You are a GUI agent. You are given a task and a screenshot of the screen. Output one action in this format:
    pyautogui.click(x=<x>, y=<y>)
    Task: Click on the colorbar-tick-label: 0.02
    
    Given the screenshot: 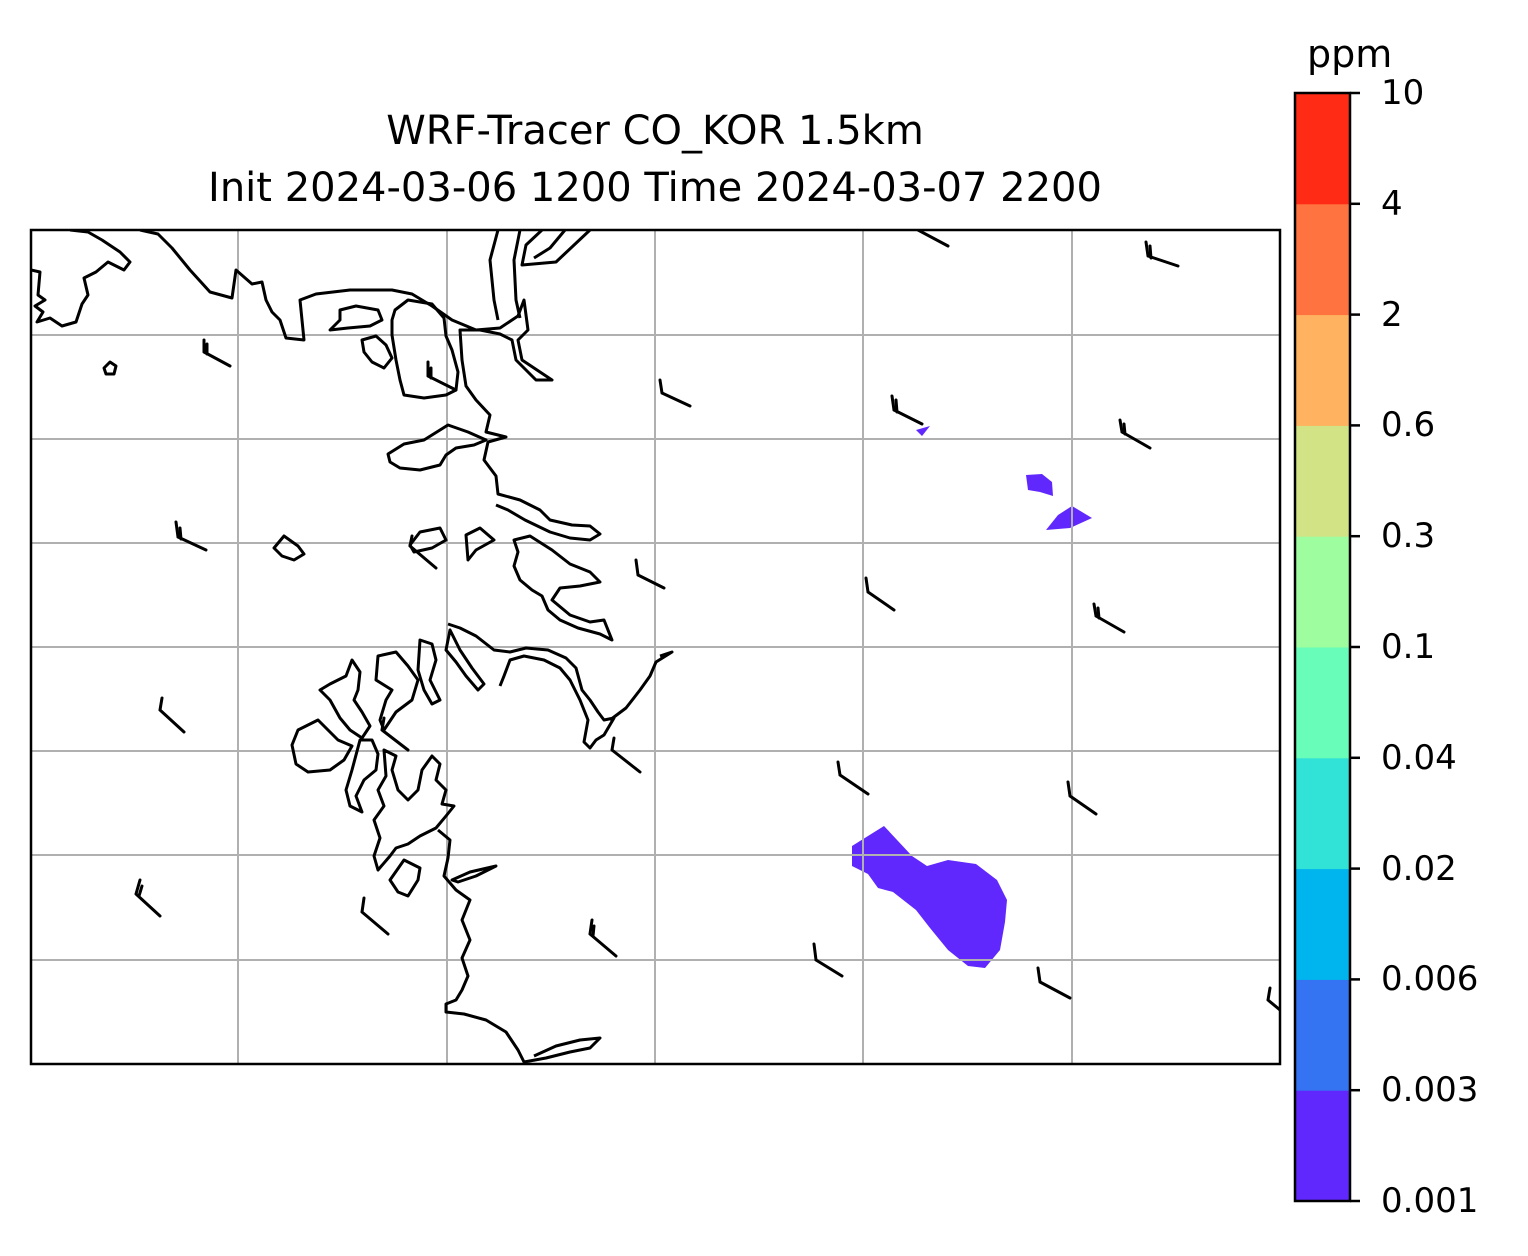 What is the action you would take?
    pyautogui.click(x=1419, y=868)
    